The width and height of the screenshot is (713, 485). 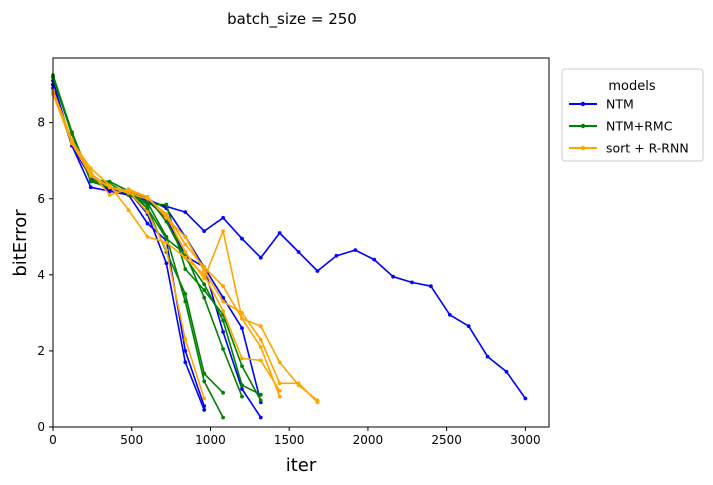 I want to click on chart-title: batch_size = 250, so click(x=292, y=19).